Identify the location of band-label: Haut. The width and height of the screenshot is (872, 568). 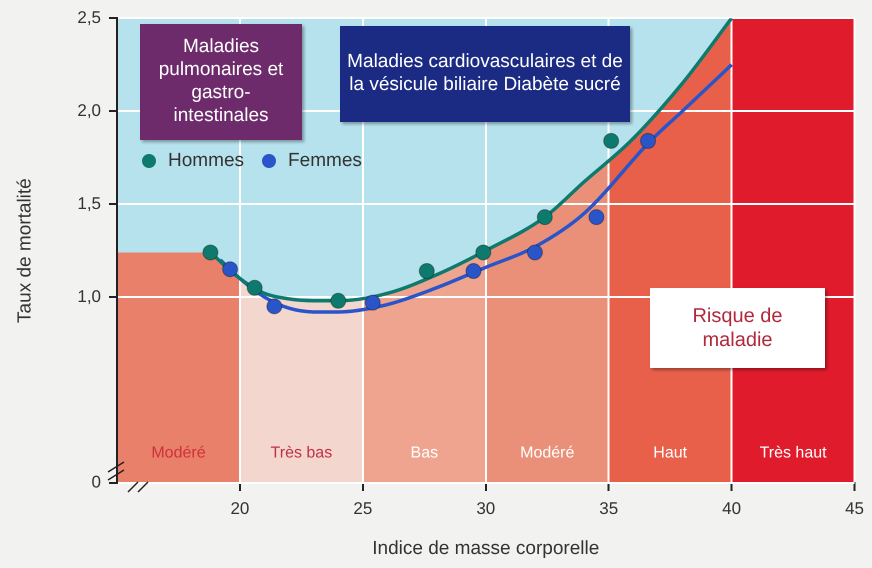
(670, 453).